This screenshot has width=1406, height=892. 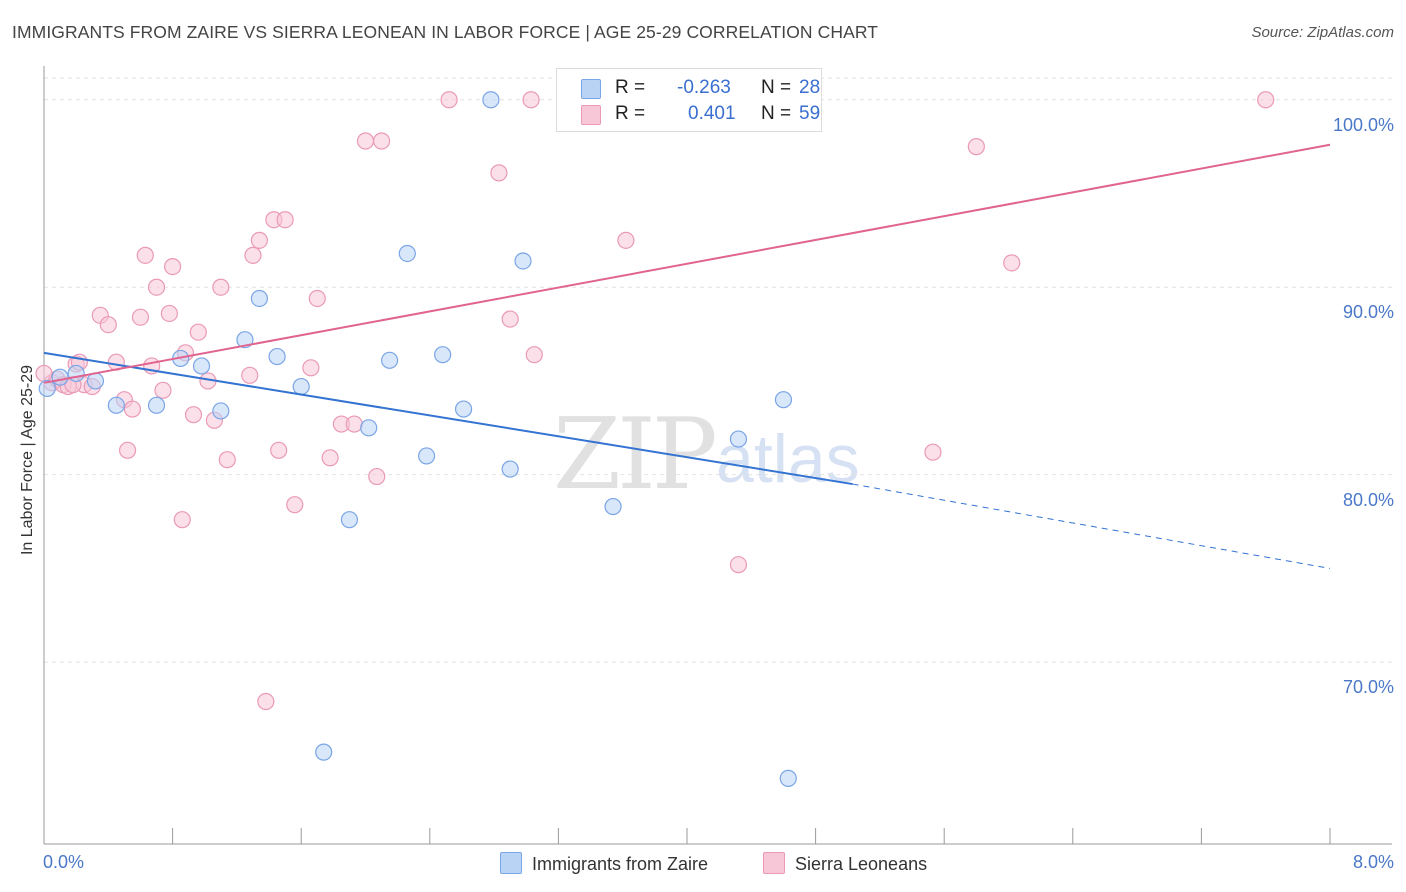 I want to click on sierra-leone-r-value: 0.401, so click(x=712, y=113).